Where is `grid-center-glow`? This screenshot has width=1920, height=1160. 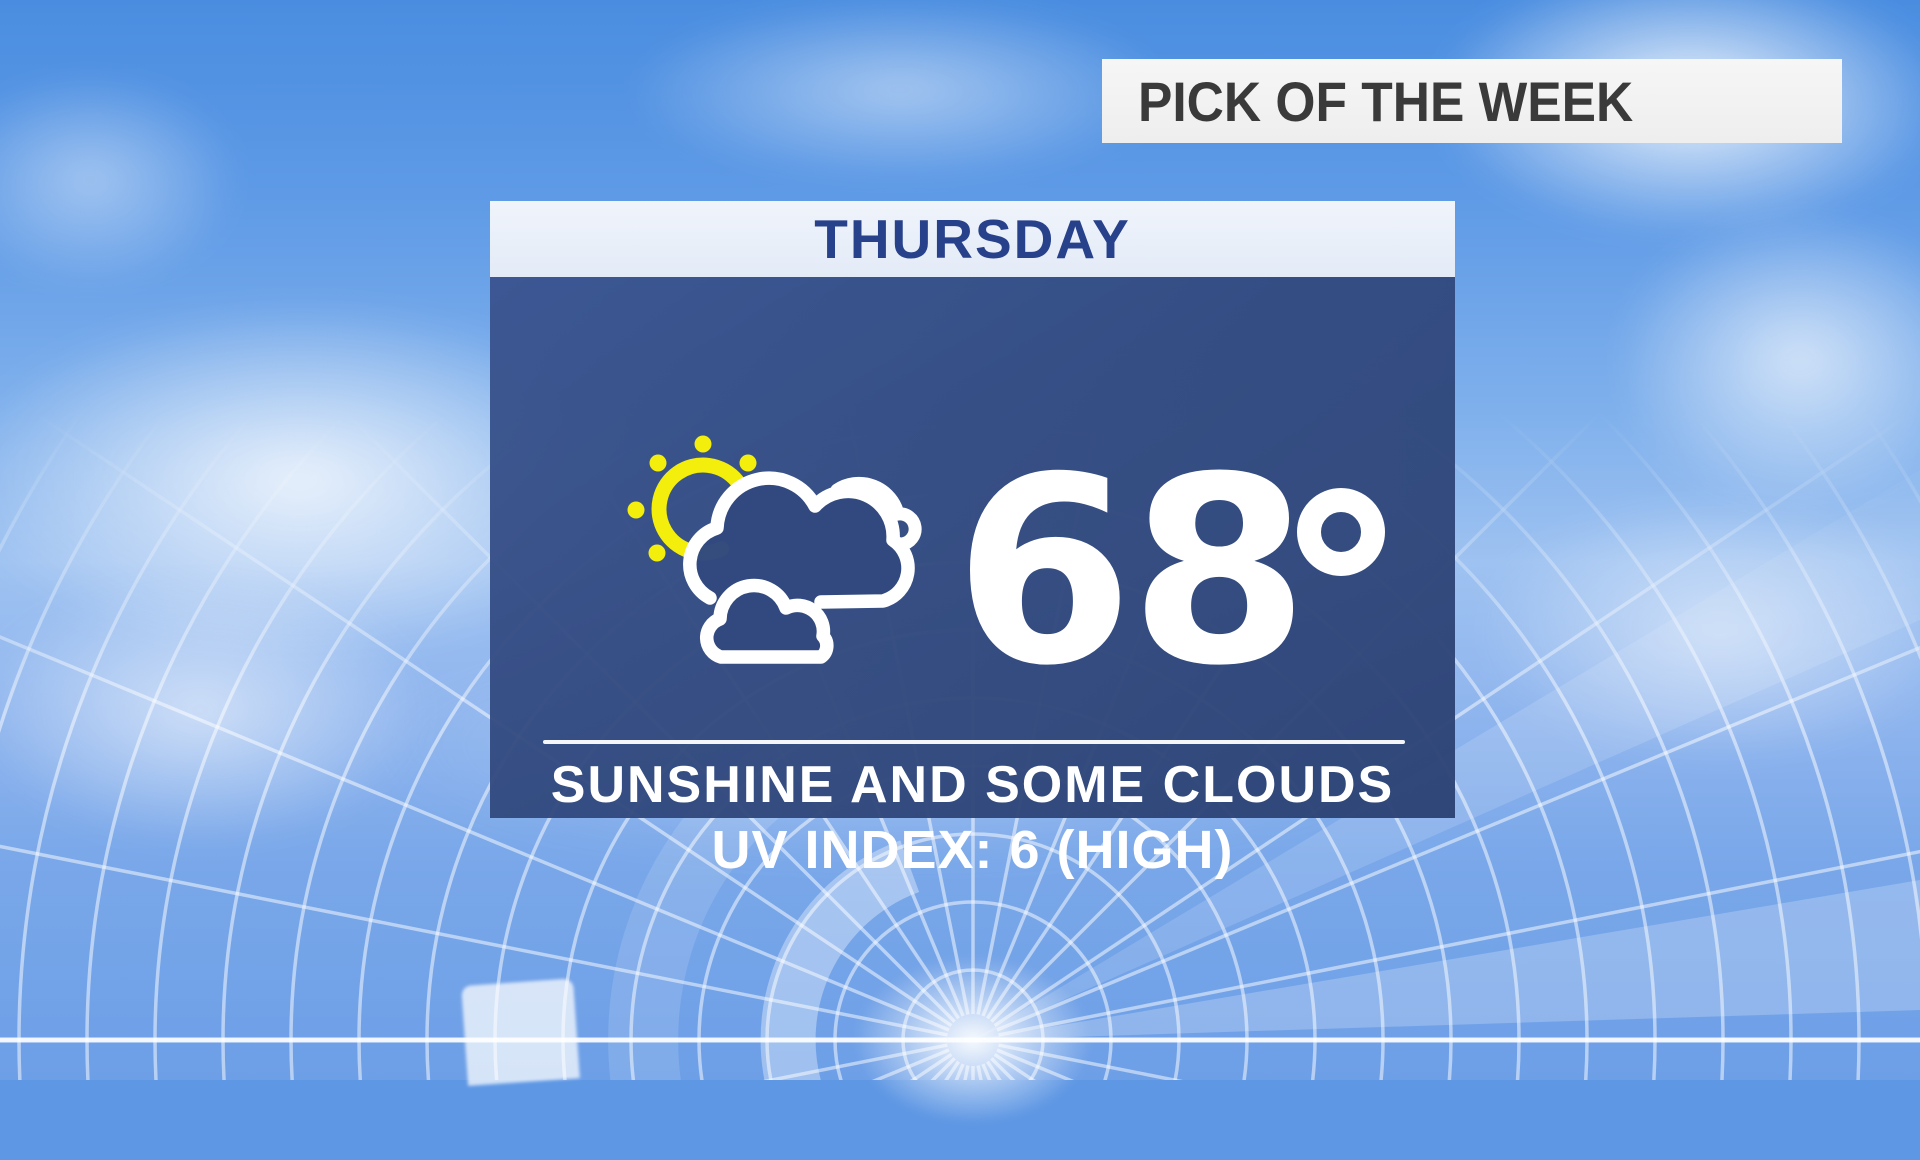
grid-center-glow is located at coordinates (973, 1040).